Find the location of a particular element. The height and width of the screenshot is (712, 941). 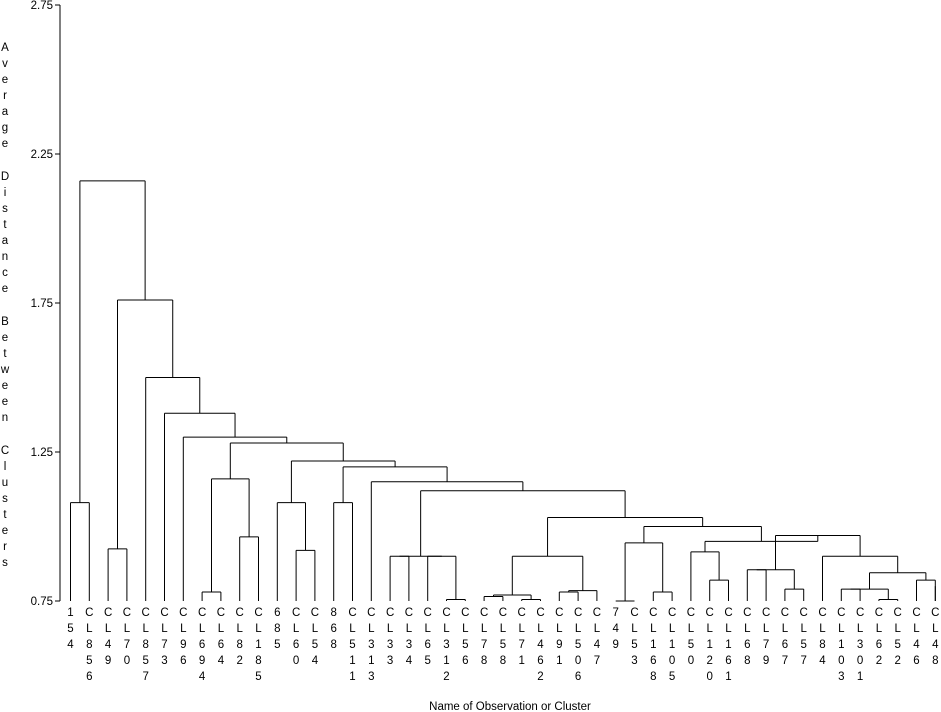

y-tick-label: 0.75 is located at coordinates (42, 602).